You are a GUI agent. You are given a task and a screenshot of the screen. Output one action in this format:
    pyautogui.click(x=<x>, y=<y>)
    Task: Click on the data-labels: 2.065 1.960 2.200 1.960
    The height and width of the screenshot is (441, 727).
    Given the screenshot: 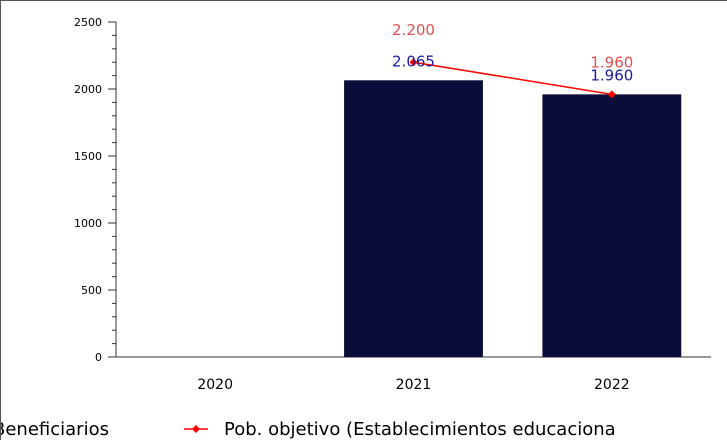 What is the action you would take?
    pyautogui.click(x=512, y=52)
    